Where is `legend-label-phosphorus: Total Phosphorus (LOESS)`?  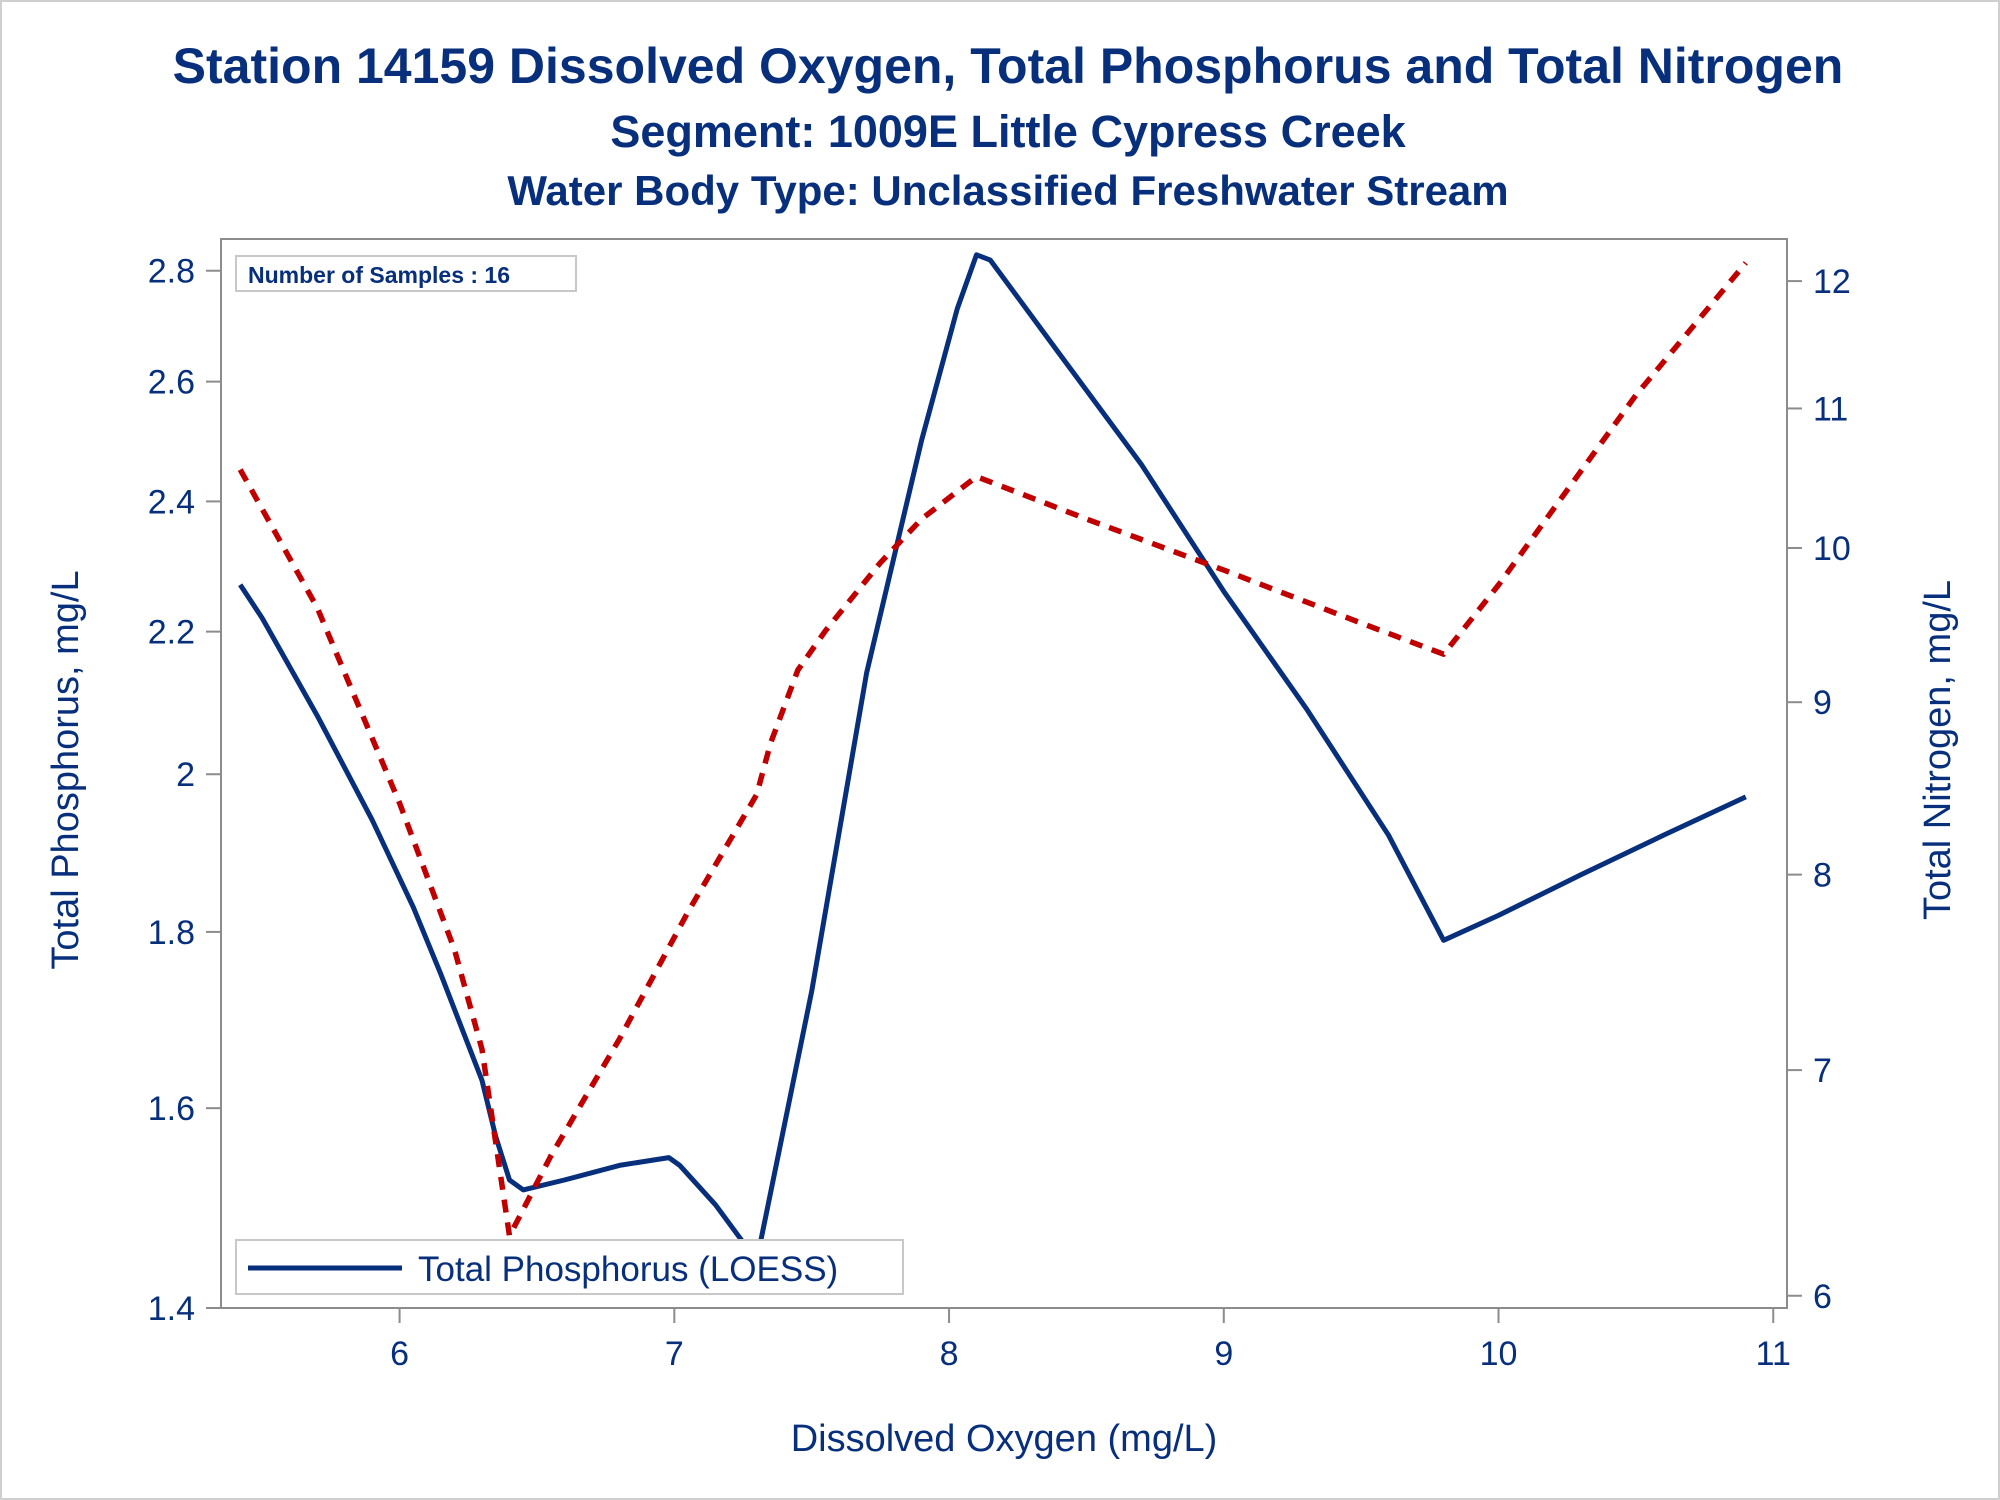
legend-label-phosphorus: Total Phosphorus (LOESS) is located at coordinates (628, 1269).